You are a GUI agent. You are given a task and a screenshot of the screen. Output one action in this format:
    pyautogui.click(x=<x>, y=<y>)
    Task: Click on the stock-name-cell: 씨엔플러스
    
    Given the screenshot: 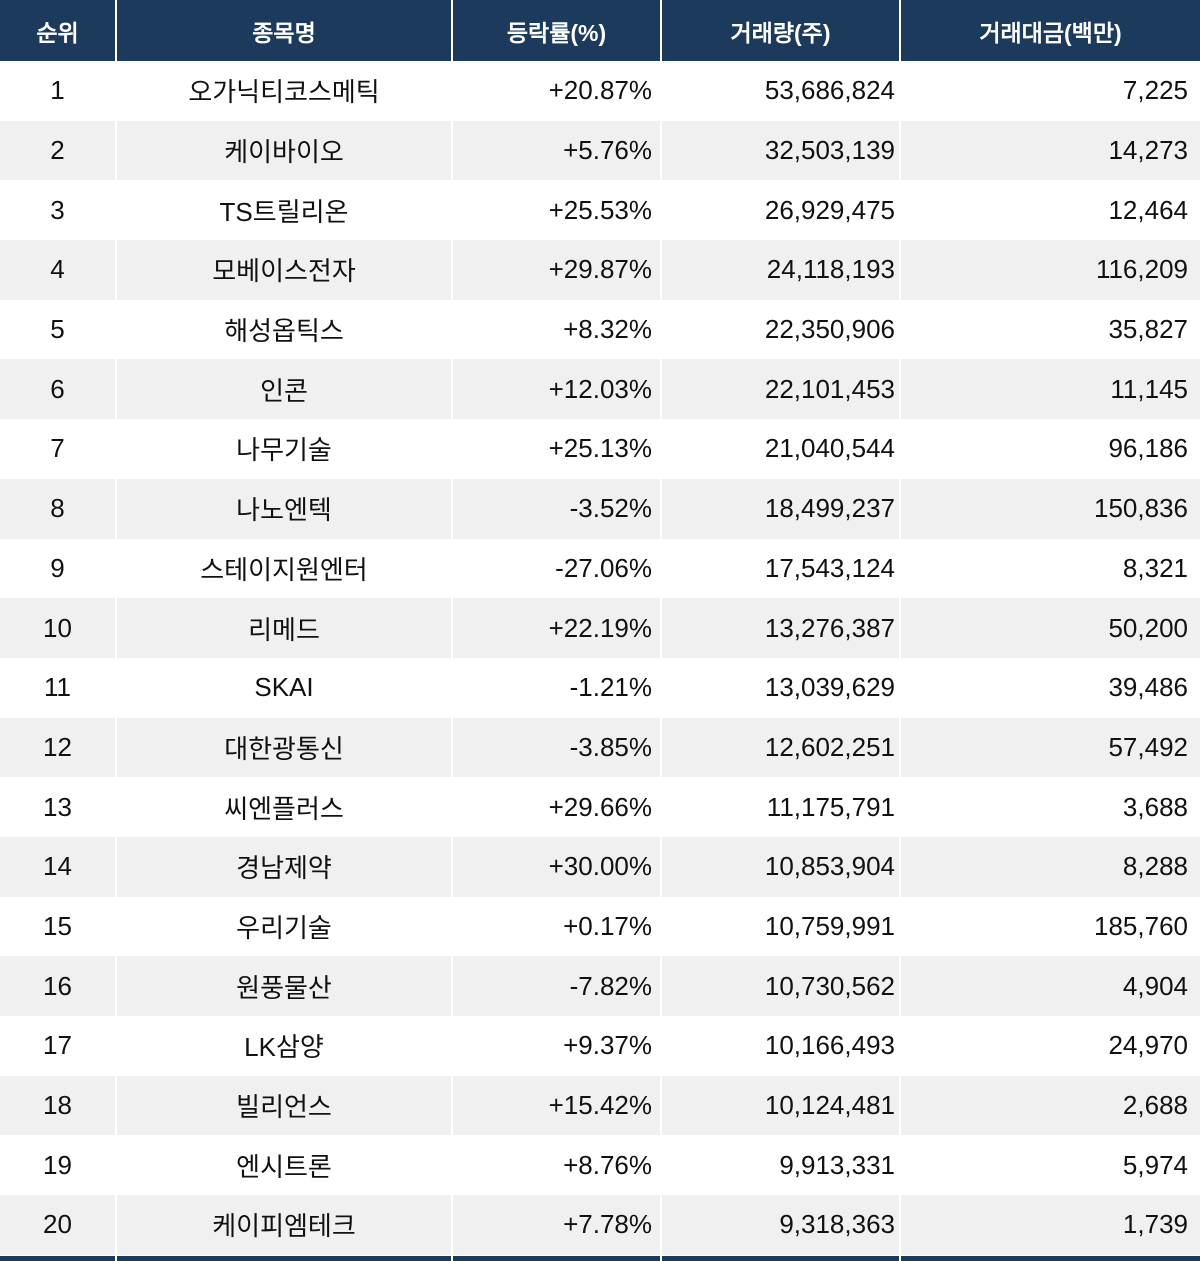 What is the action you would take?
    pyautogui.click(x=285, y=807)
    